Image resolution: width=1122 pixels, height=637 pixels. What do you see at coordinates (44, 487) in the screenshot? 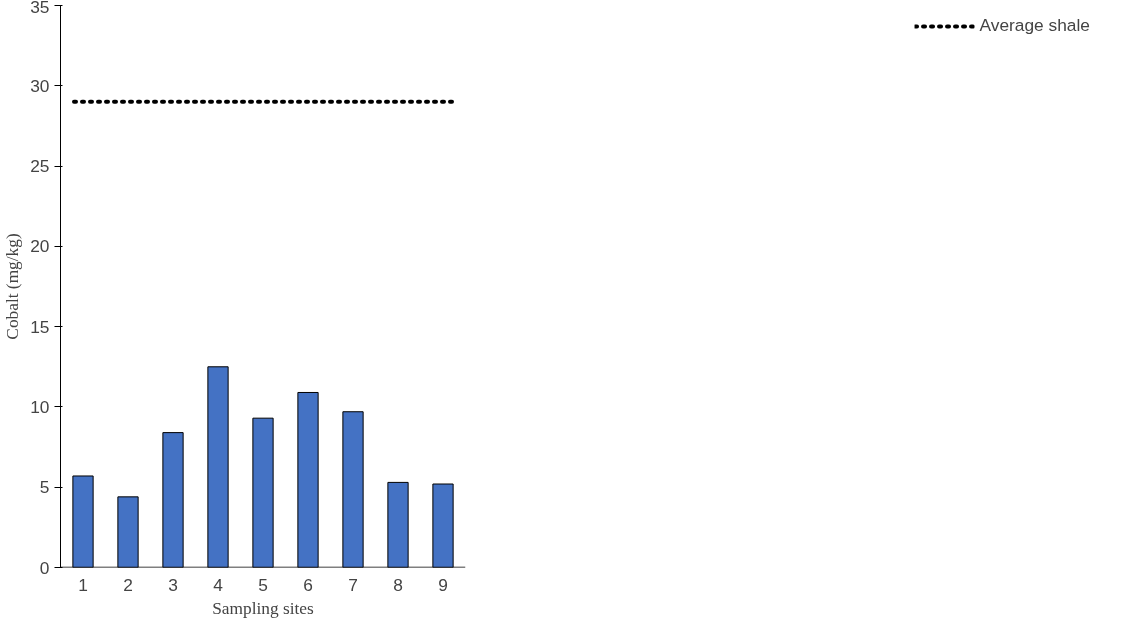
I see `y-tick-label: 5` at bounding box center [44, 487].